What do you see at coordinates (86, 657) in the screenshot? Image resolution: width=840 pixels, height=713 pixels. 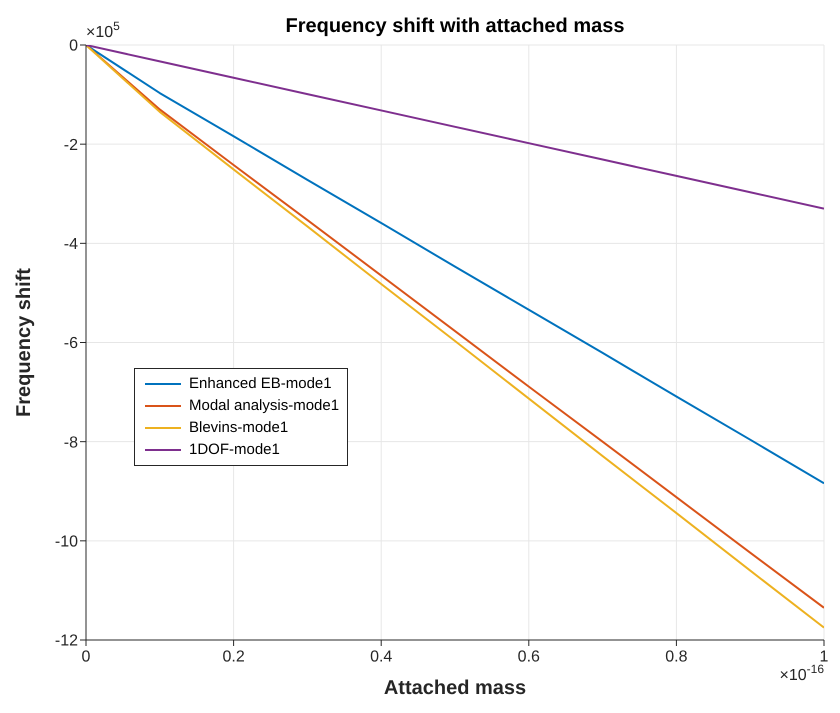 I see `x-tick-label: 0` at bounding box center [86, 657].